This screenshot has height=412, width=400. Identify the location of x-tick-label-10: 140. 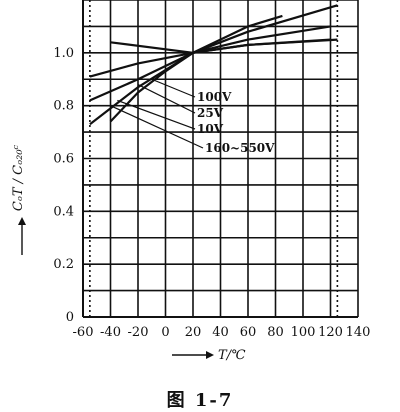
(358, 332).